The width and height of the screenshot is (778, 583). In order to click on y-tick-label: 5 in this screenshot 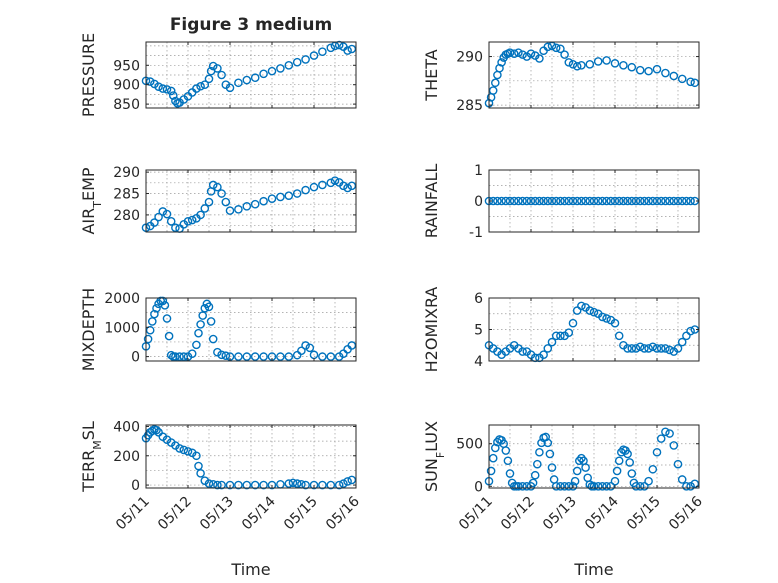, I will do `click(478, 331)`.